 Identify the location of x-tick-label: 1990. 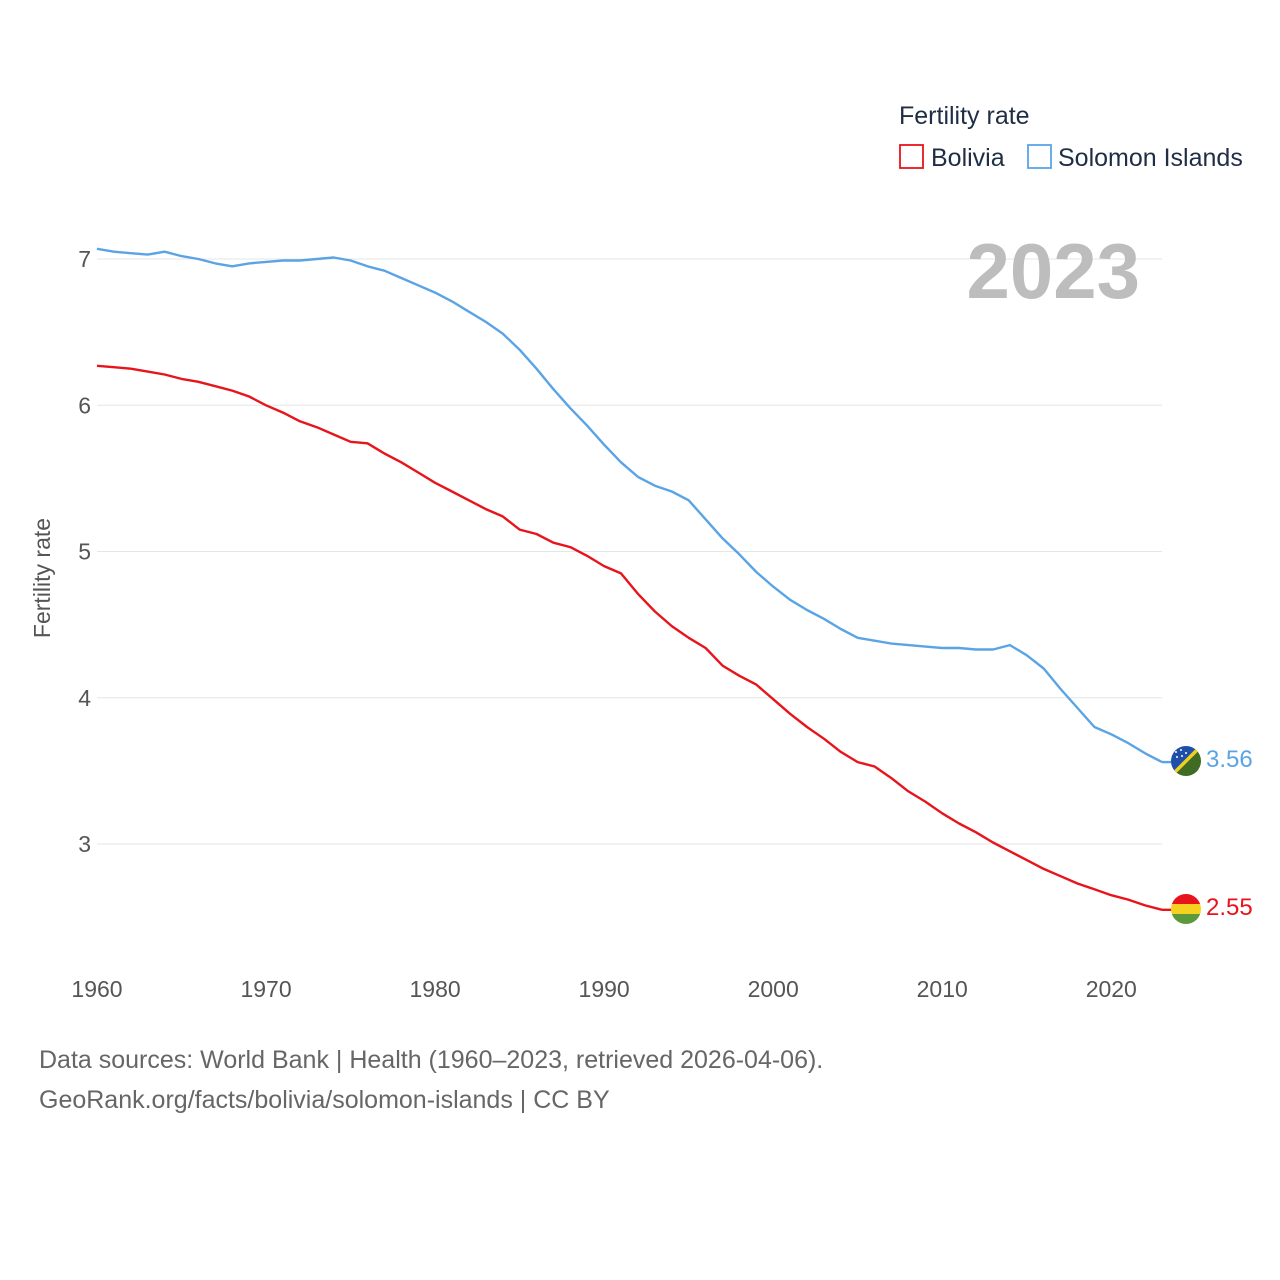
(604, 989).